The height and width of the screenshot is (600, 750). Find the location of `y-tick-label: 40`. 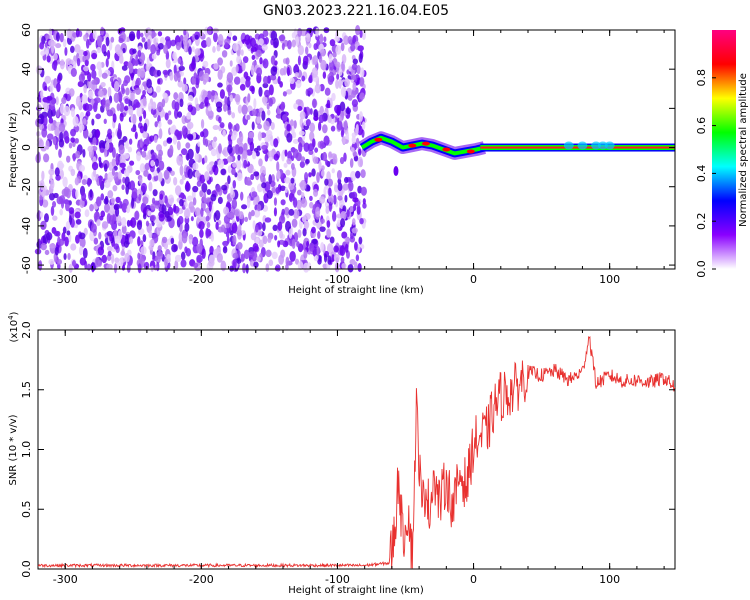

y-tick-label: 40 is located at coordinates (26, 69).